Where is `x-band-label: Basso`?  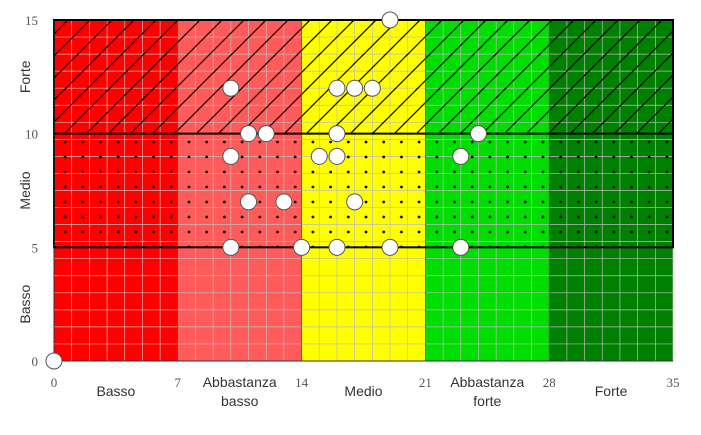 x-band-label: Basso is located at coordinates (115, 391).